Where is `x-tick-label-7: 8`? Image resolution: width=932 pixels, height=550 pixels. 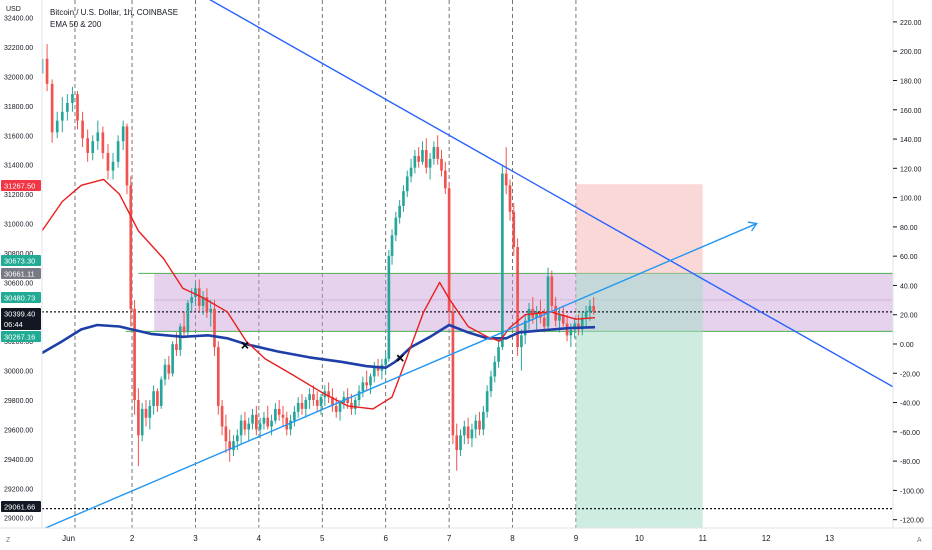
x-tick-label-7: 8 is located at coordinates (512, 538).